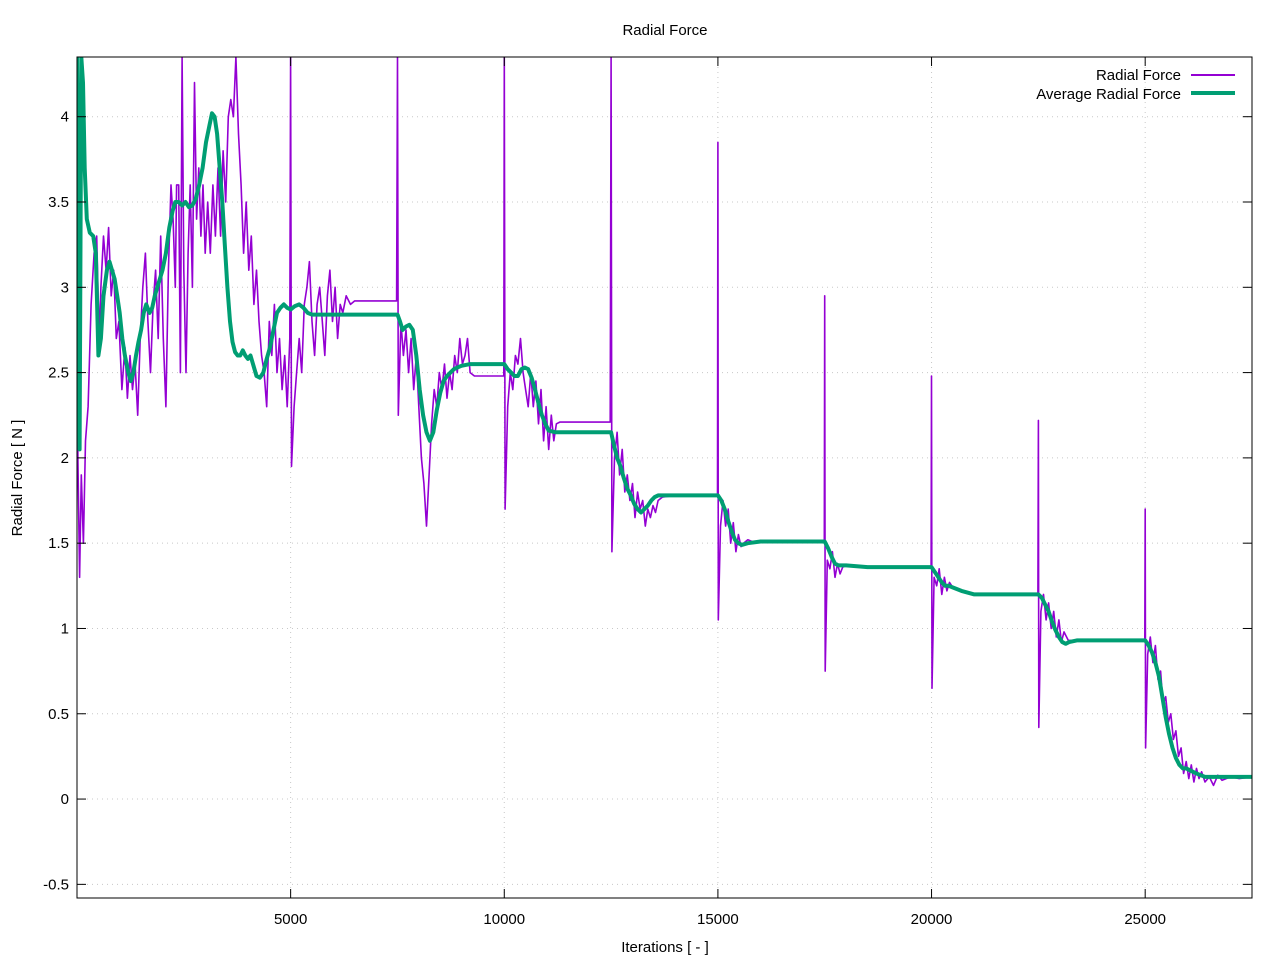 This screenshot has width=1280, height=960. Describe the element at coordinates (58, 373) in the screenshot. I see `y-tick-label: 2.5` at that location.